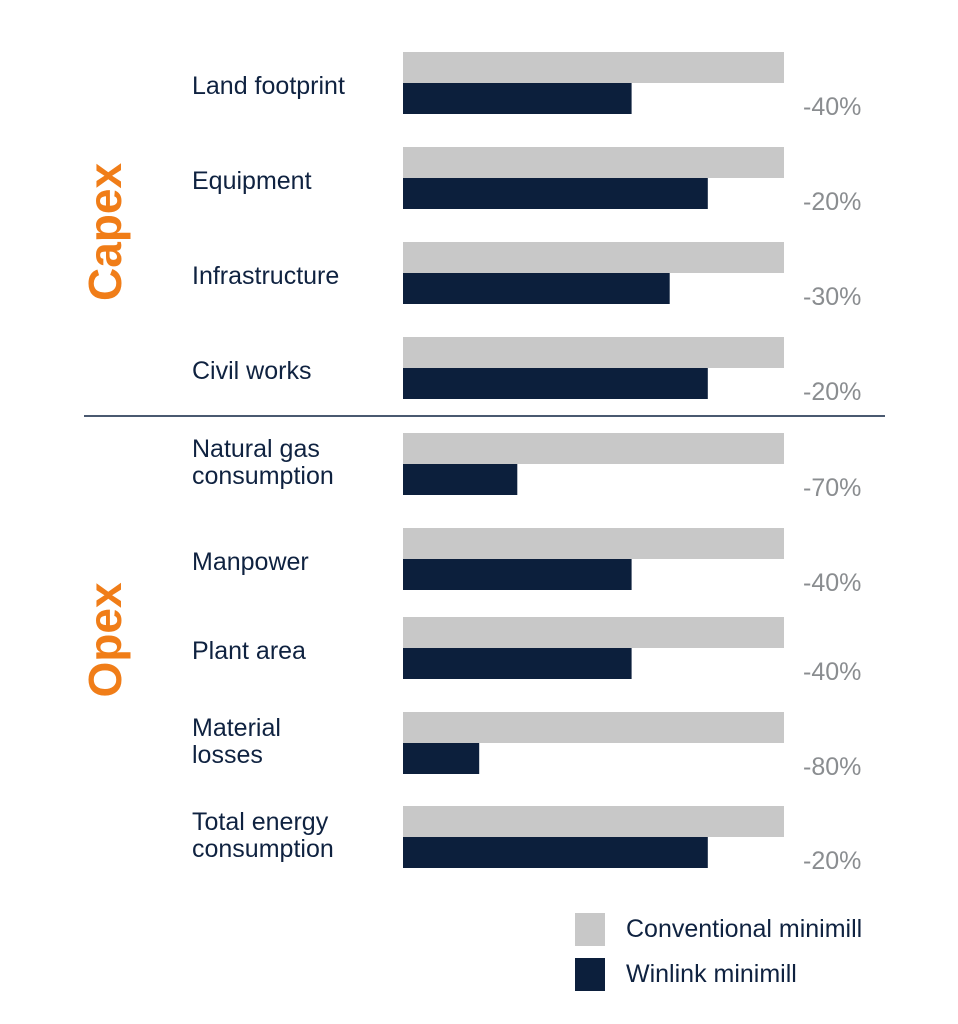 This screenshot has width=958, height=1024. I want to click on percent-change-label: -70%, so click(832, 488).